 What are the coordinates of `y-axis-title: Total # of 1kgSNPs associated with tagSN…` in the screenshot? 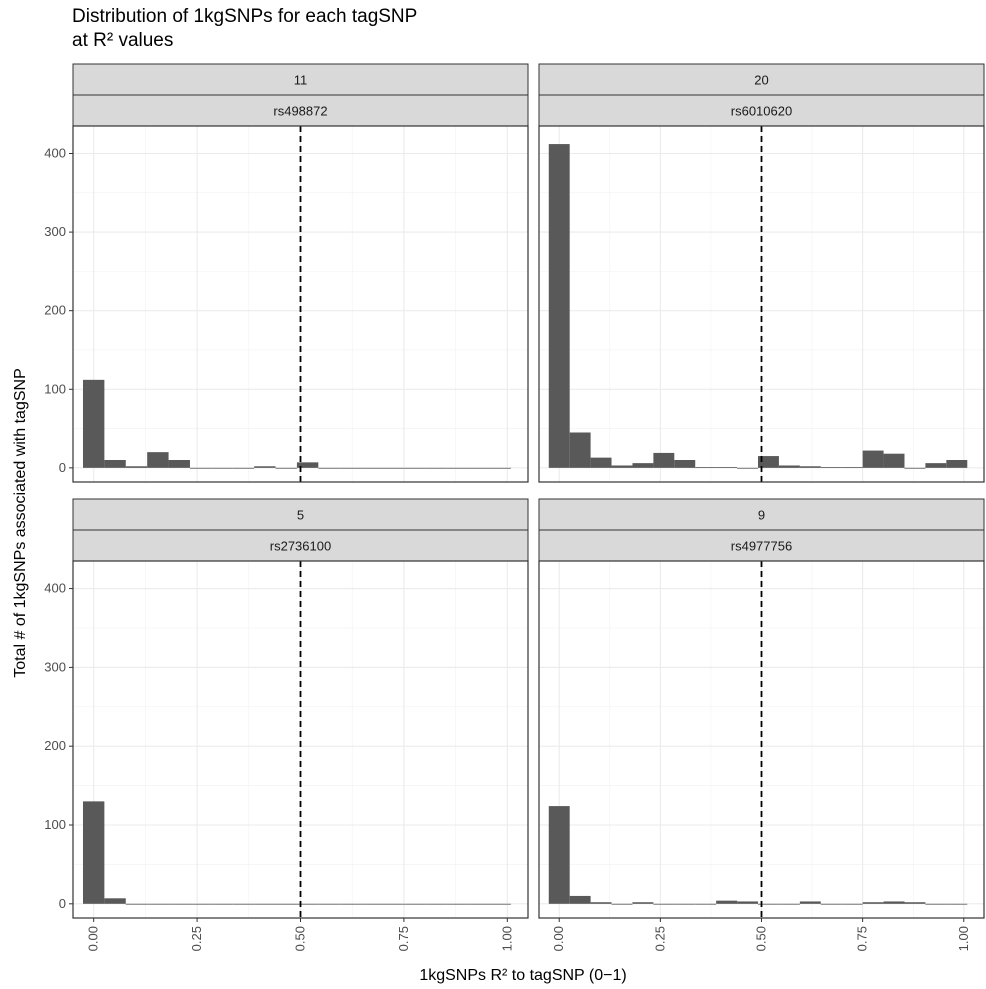 It's located at (20, 523).